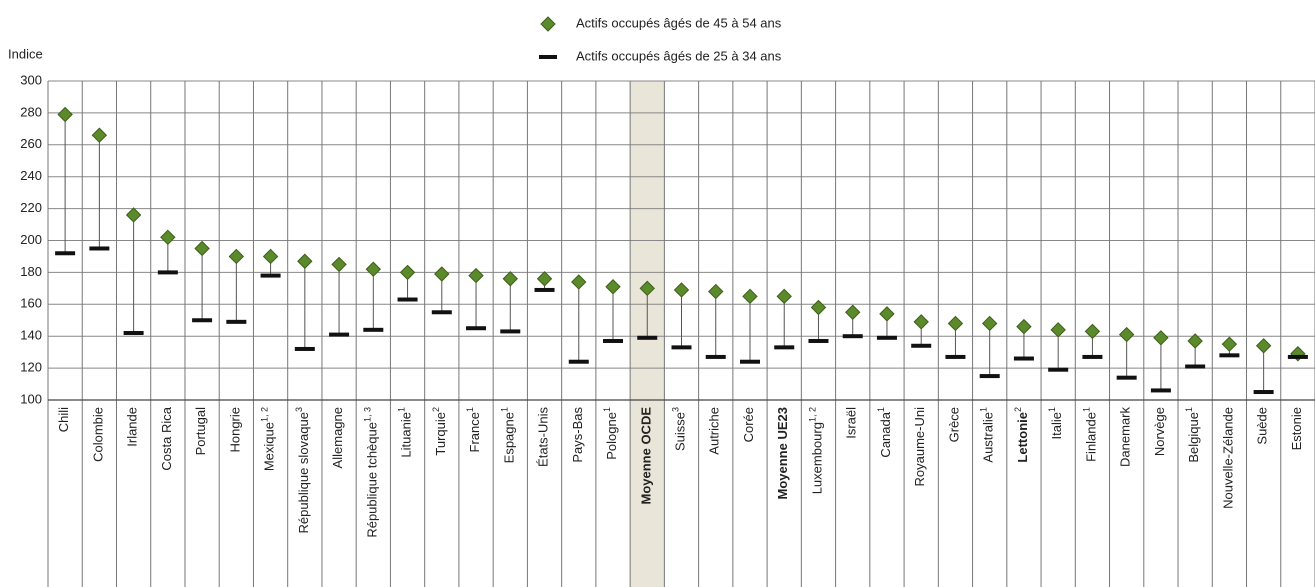  I want to click on category-name: Luxembourg, so click(817, 458).